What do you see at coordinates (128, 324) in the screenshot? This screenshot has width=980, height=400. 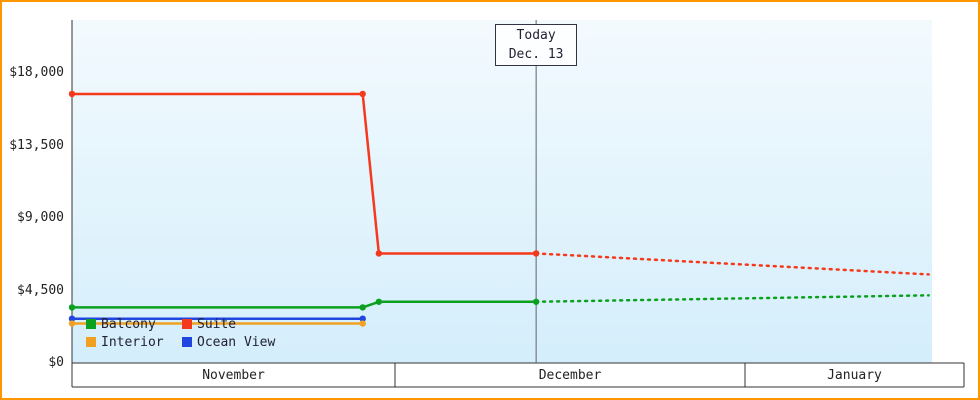 I see `legend-label: Balcony` at bounding box center [128, 324].